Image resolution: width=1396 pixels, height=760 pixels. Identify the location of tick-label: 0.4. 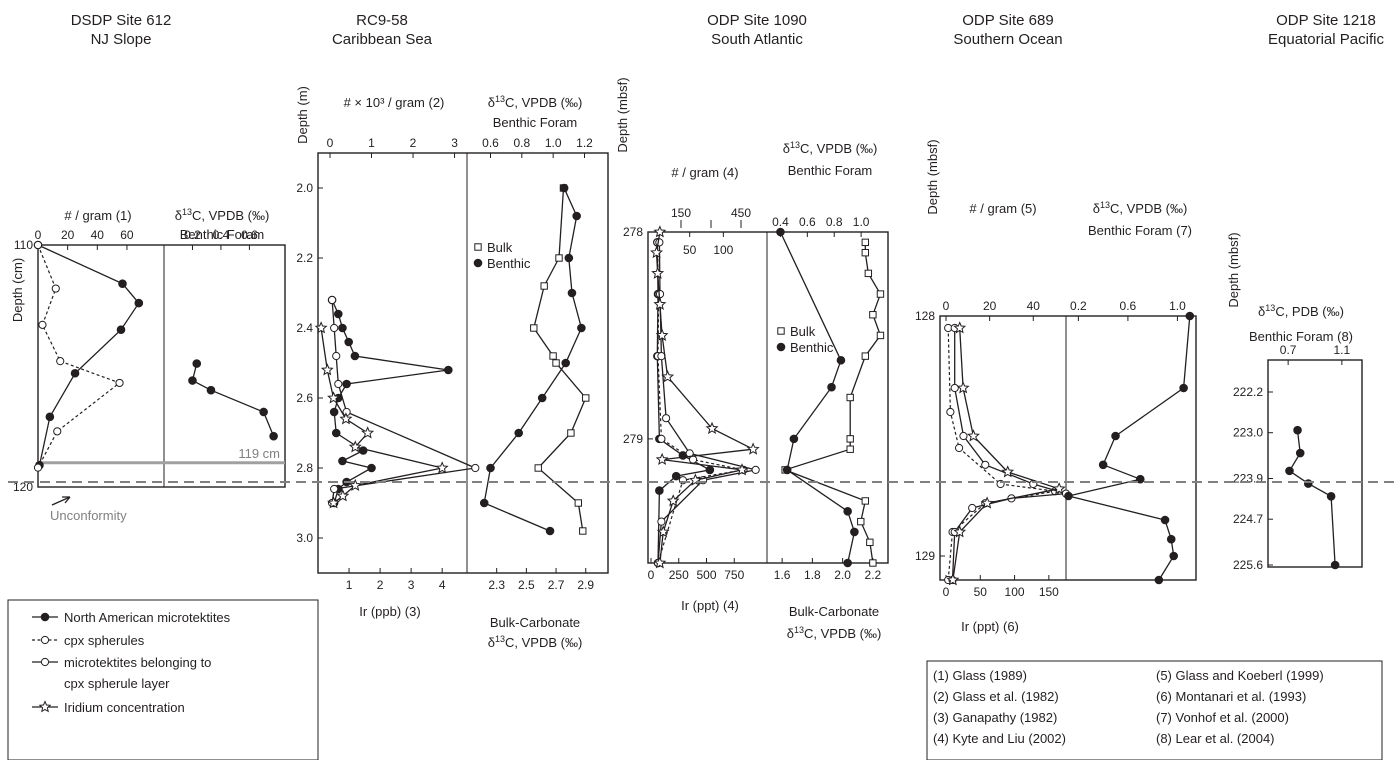
(780, 222).